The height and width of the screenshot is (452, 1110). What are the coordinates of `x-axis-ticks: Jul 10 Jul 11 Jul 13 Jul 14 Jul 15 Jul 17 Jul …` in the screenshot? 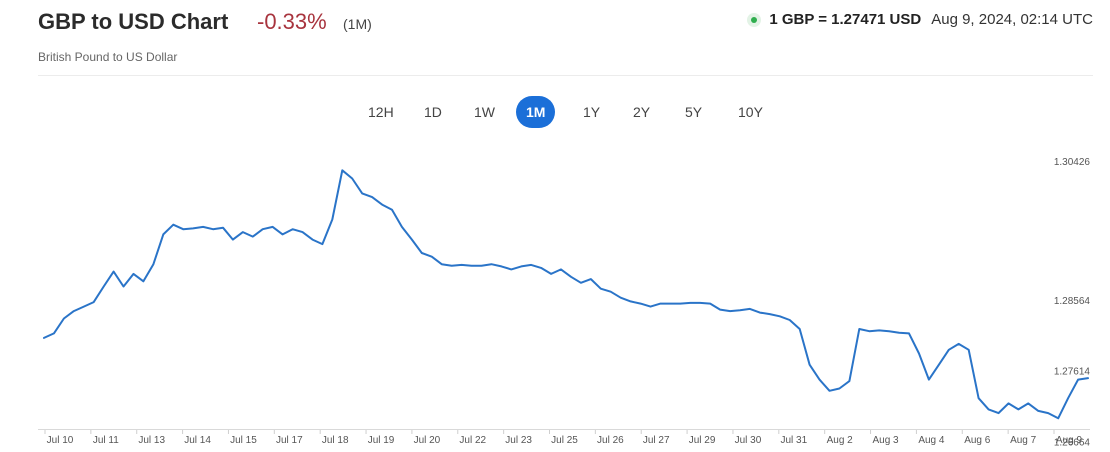 It's located at (563, 438).